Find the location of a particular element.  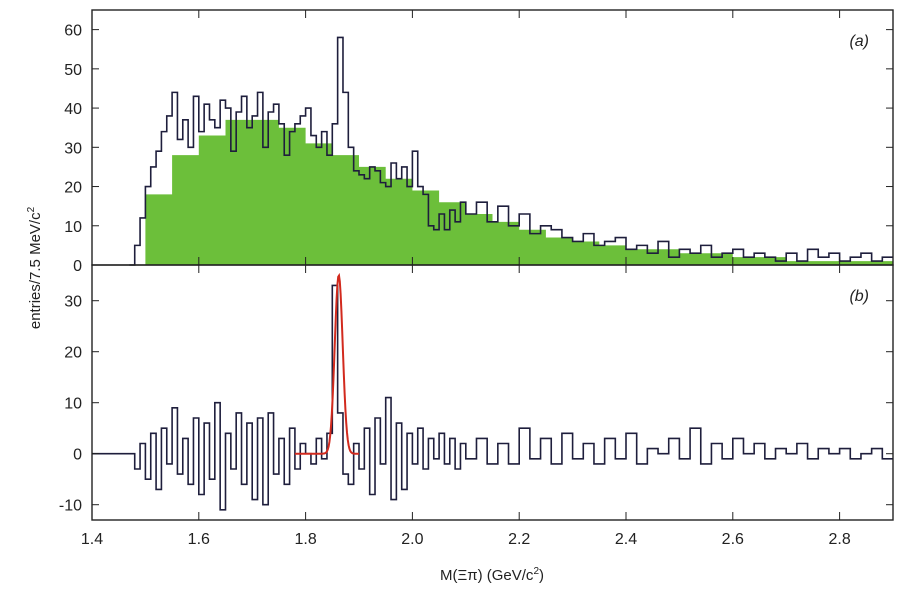

gaussian-fit-curve is located at coordinates (326, 363).